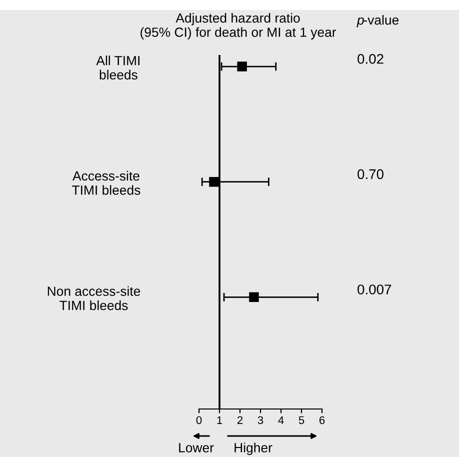 The width and height of the screenshot is (459, 457). What do you see at coordinates (253, 448) in the screenshot?
I see `text: Higher` at bounding box center [253, 448].